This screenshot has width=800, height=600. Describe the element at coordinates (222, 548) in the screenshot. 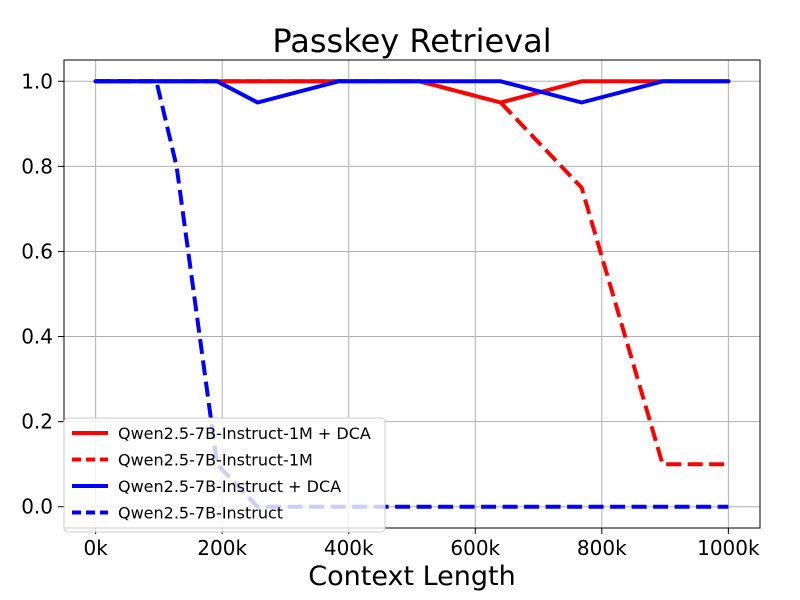

I see `x-tick-label: 200k` at that location.